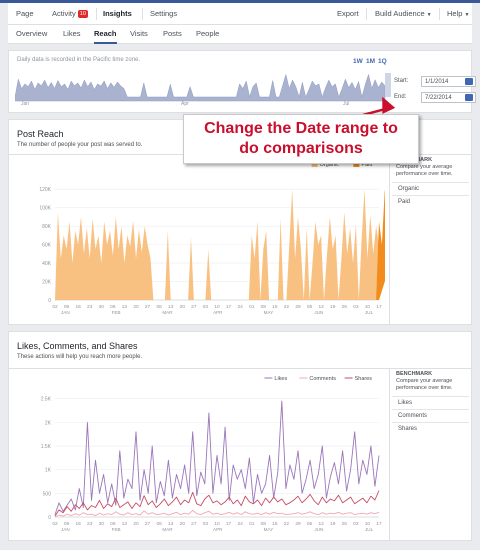 This screenshot has width=480, height=550. What do you see at coordinates (47, 264) in the screenshot?
I see `y-tick-label: 40K` at bounding box center [47, 264].